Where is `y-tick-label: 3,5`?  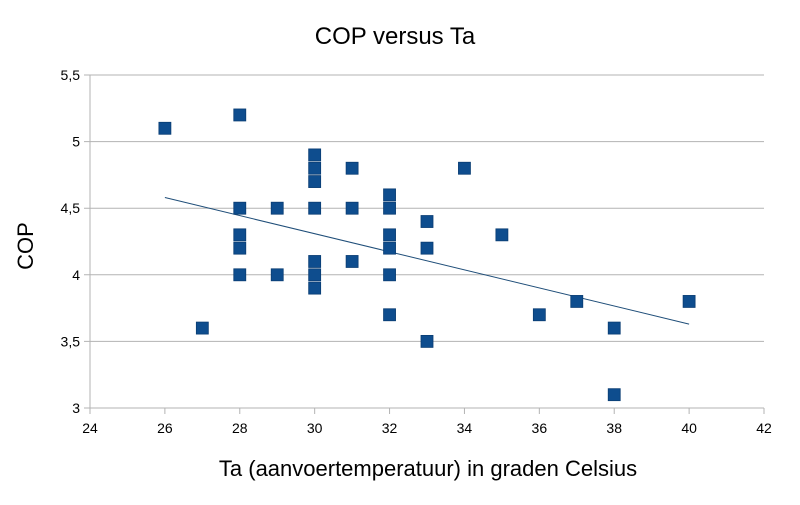
y-tick-label: 3,5 is located at coordinates (71, 341).